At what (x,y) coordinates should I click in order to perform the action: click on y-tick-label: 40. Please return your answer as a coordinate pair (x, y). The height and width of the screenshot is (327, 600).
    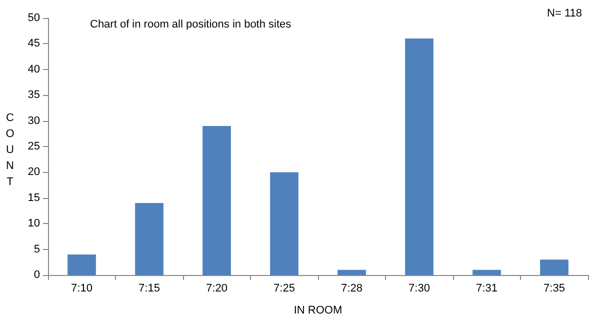
    Looking at the image, I should click on (34, 69).